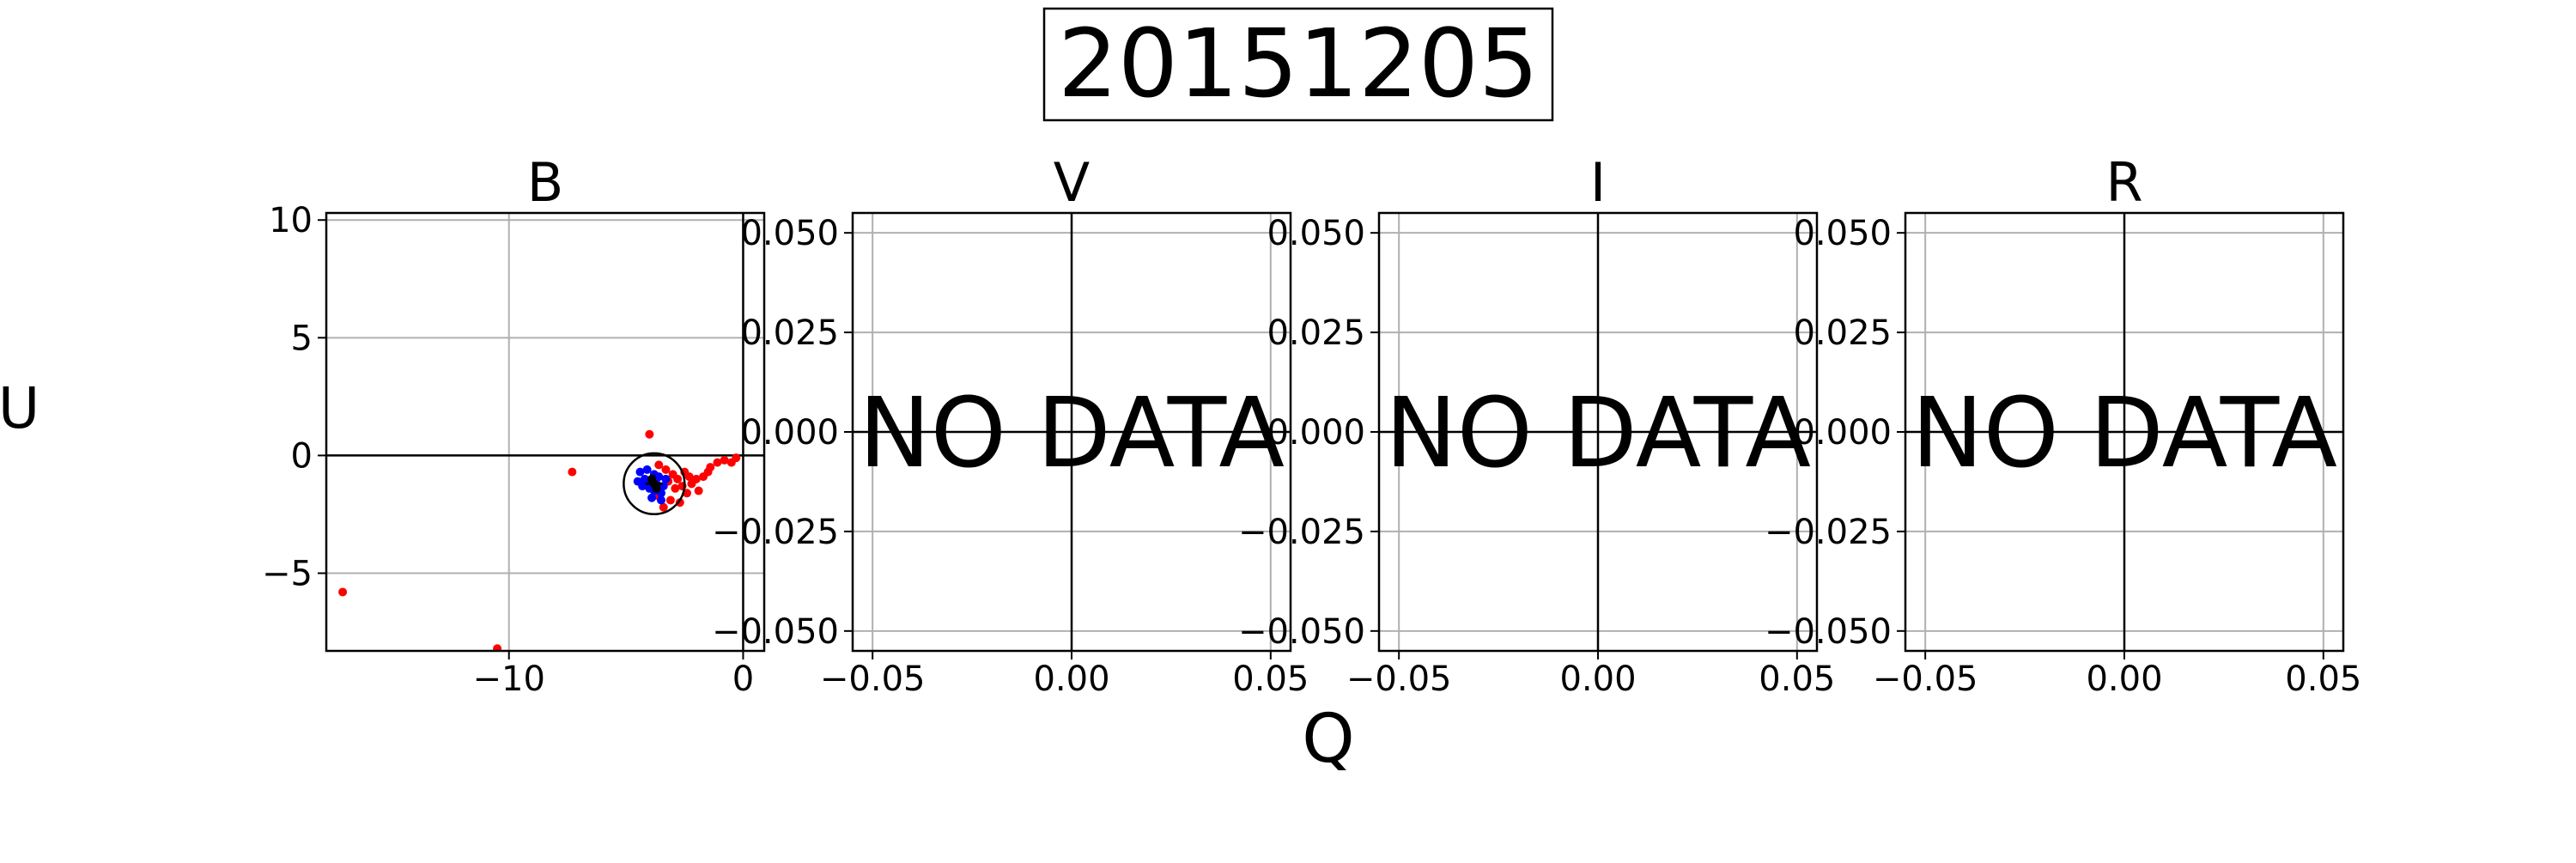 Image resolution: width=2576 pixels, height=863 pixels. What do you see at coordinates (1072, 182) in the screenshot?
I see `panel-title: V` at bounding box center [1072, 182].